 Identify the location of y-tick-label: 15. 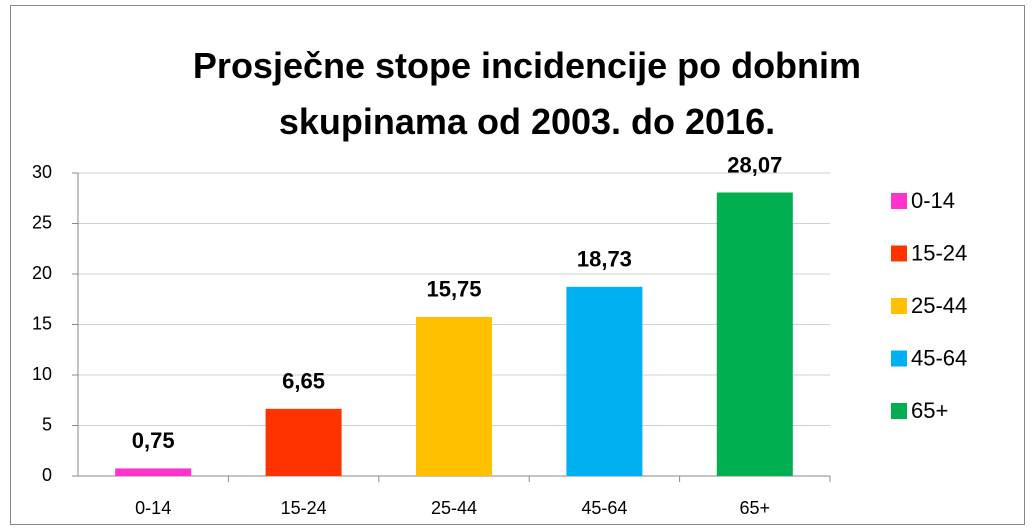
(42, 323).